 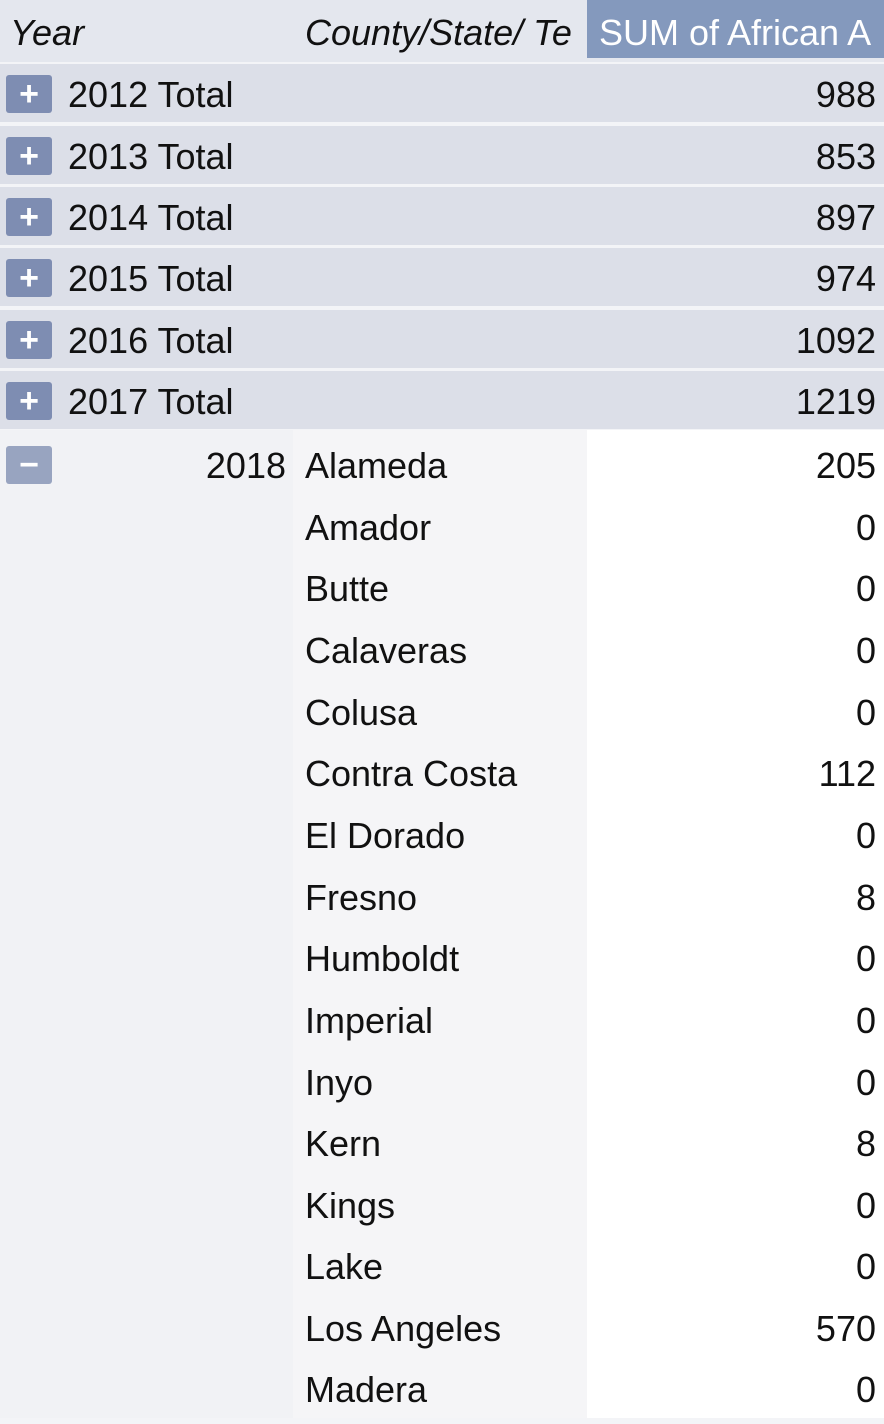 What do you see at coordinates (442, 93) in the screenshot?
I see `total-row-2012: + 2012 Total 988` at bounding box center [442, 93].